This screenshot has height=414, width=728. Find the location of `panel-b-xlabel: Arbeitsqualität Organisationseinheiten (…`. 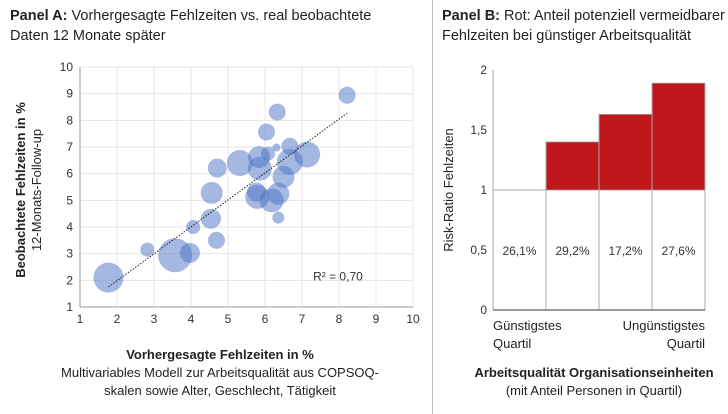

panel-b-xlabel: Arbeitsqualität Organisationseinheiten (… is located at coordinates (594, 382).